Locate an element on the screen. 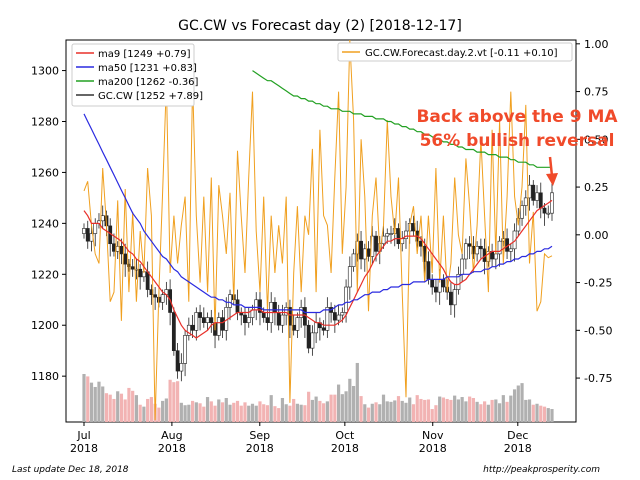 The image size is (640, 480). right-y-tick-label: -0.50 is located at coordinates (598, 330).